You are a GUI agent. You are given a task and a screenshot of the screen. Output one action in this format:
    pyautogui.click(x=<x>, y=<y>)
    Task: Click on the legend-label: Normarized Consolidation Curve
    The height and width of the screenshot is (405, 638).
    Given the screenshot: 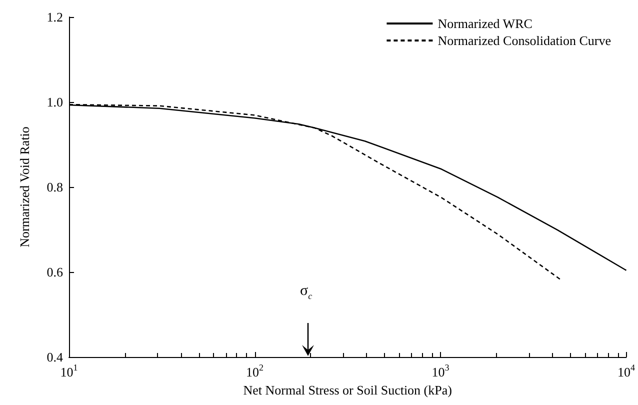 What is the action you would take?
    pyautogui.click(x=525, y=40)
    